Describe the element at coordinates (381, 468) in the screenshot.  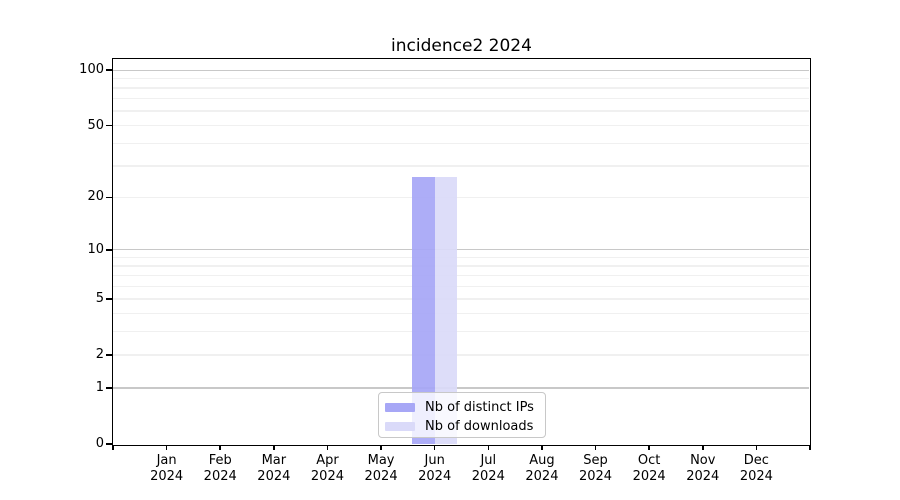
I see `x-tick-label-may: May 2024` at that location.